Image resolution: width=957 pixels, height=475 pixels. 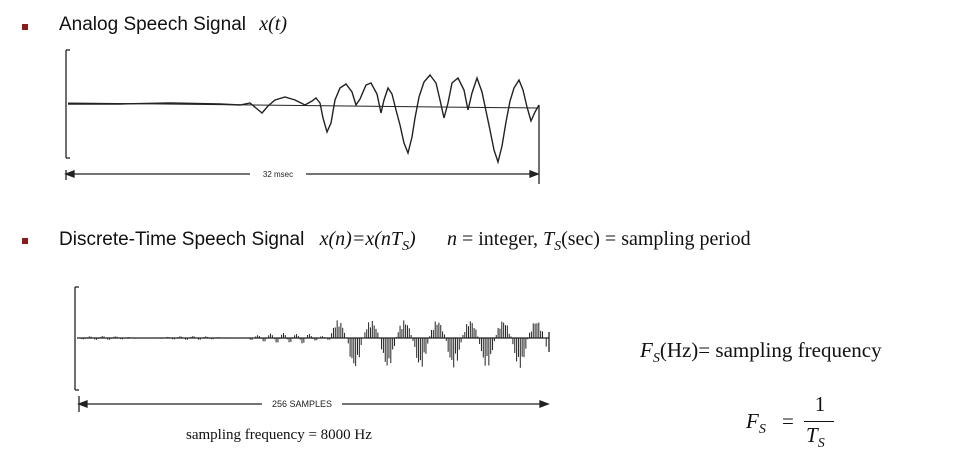 I want to click on analog-plot, so click(x=302, y=116).